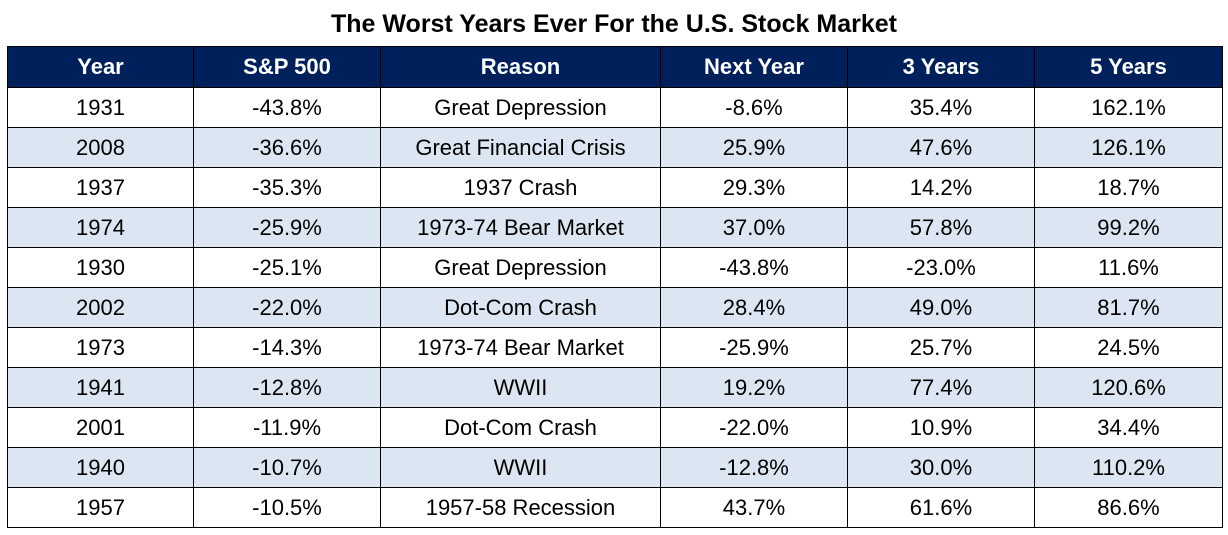 Image resolution: width=1228 pixels, height=535 pixels. Describe the element at coordinates (100, 507) in the screenshot. I see `year-cell: 1957` at that location.